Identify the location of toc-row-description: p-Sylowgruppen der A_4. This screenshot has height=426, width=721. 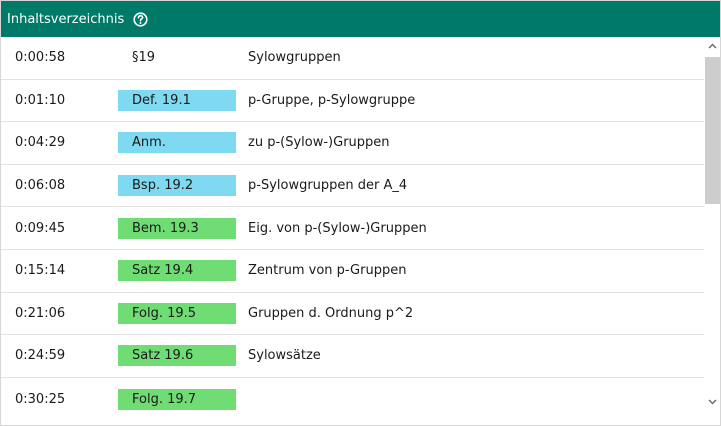
(328, 186).